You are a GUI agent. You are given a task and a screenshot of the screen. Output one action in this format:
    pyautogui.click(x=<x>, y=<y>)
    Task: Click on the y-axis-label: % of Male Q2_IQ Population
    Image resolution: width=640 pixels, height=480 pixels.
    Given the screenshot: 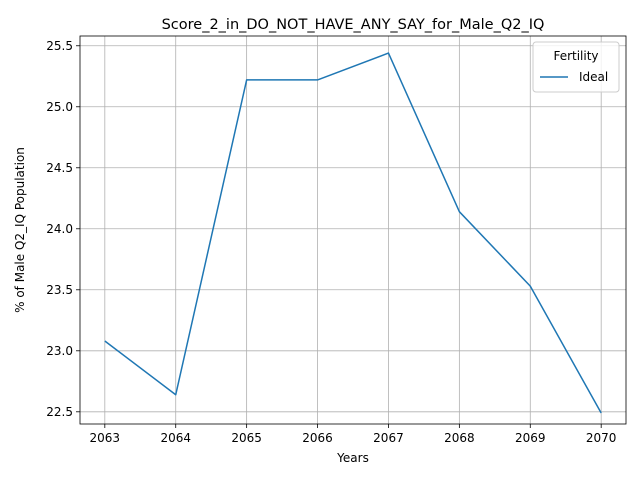 What is the action you would take?
    pyautogui.click(x=20, y=230)
    